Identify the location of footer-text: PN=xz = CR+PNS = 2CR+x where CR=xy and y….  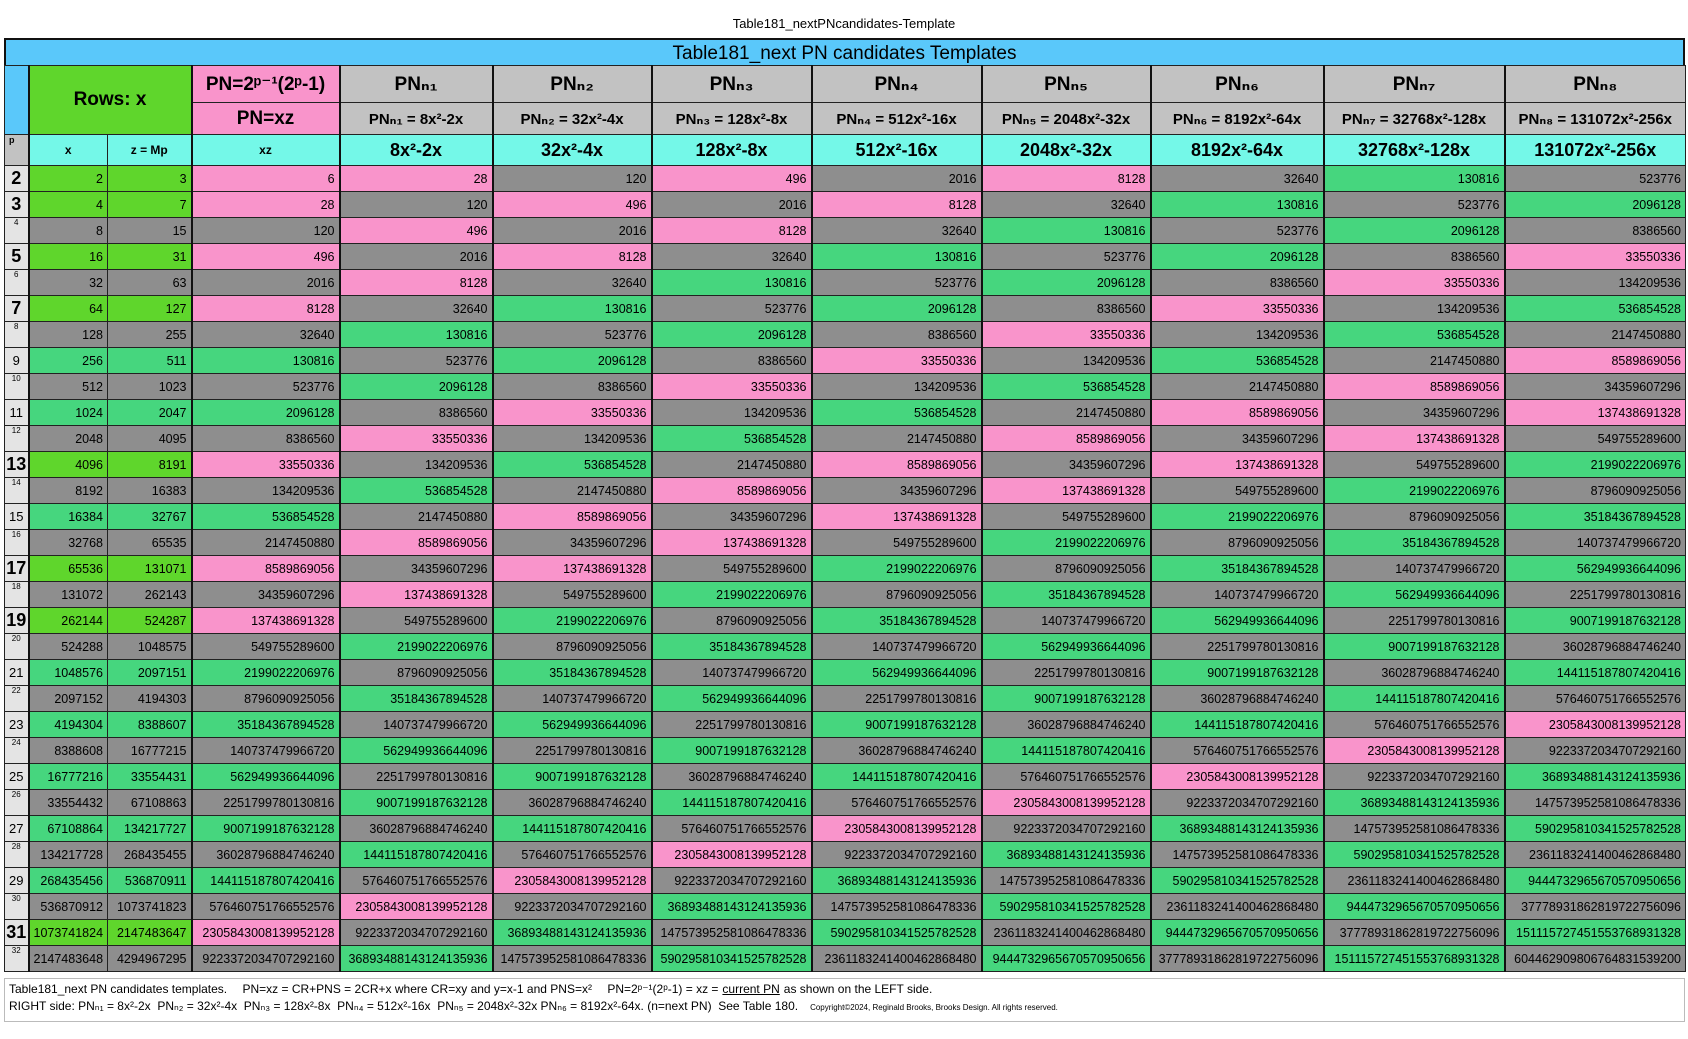
(417, 989).